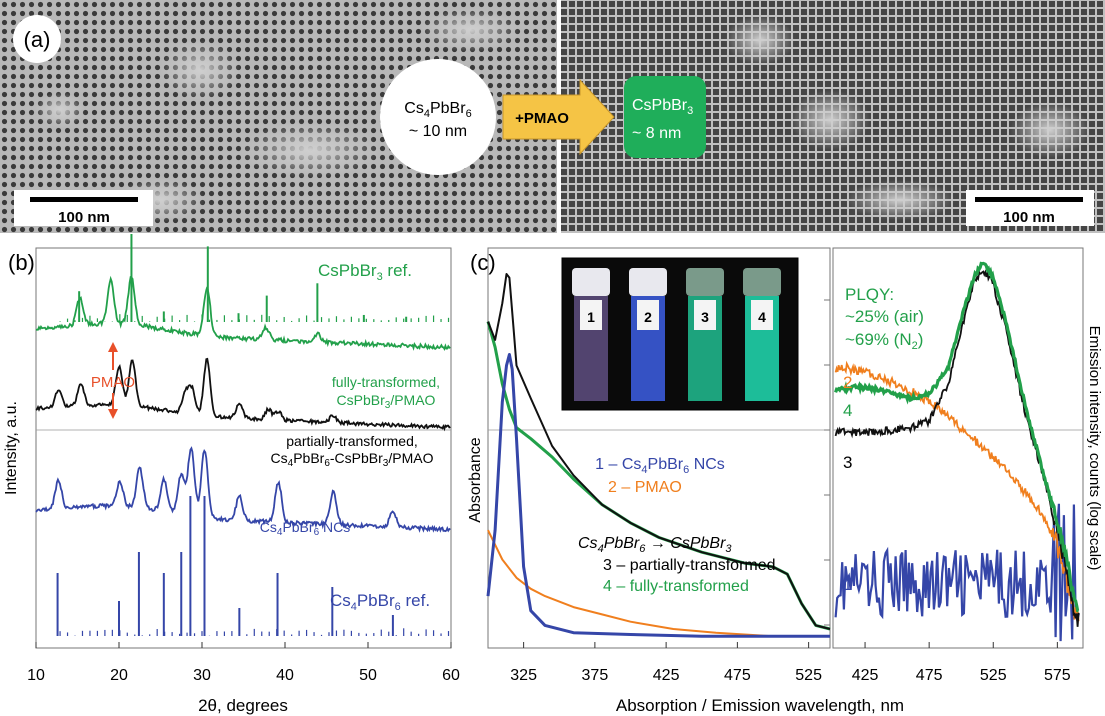 The height and width of the screenshot is (716, 1105). I want to click on abs-tick-label: 425, so click(666, 675).